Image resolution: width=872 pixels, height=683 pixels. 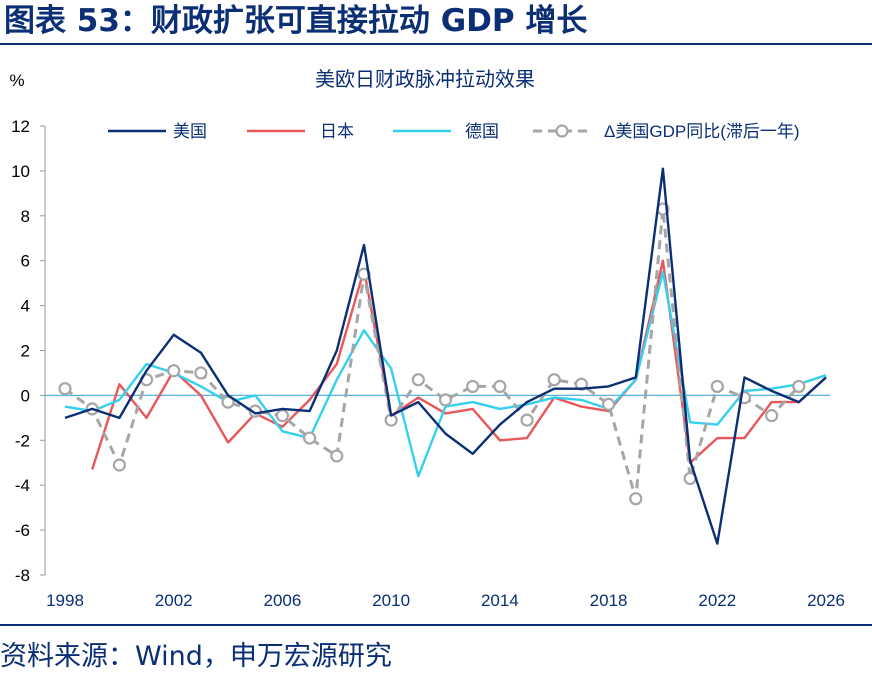 What do you see at coordinates (436, 625) in the screenshot?
I see `footer-divider` at bounding box center [436, 625].